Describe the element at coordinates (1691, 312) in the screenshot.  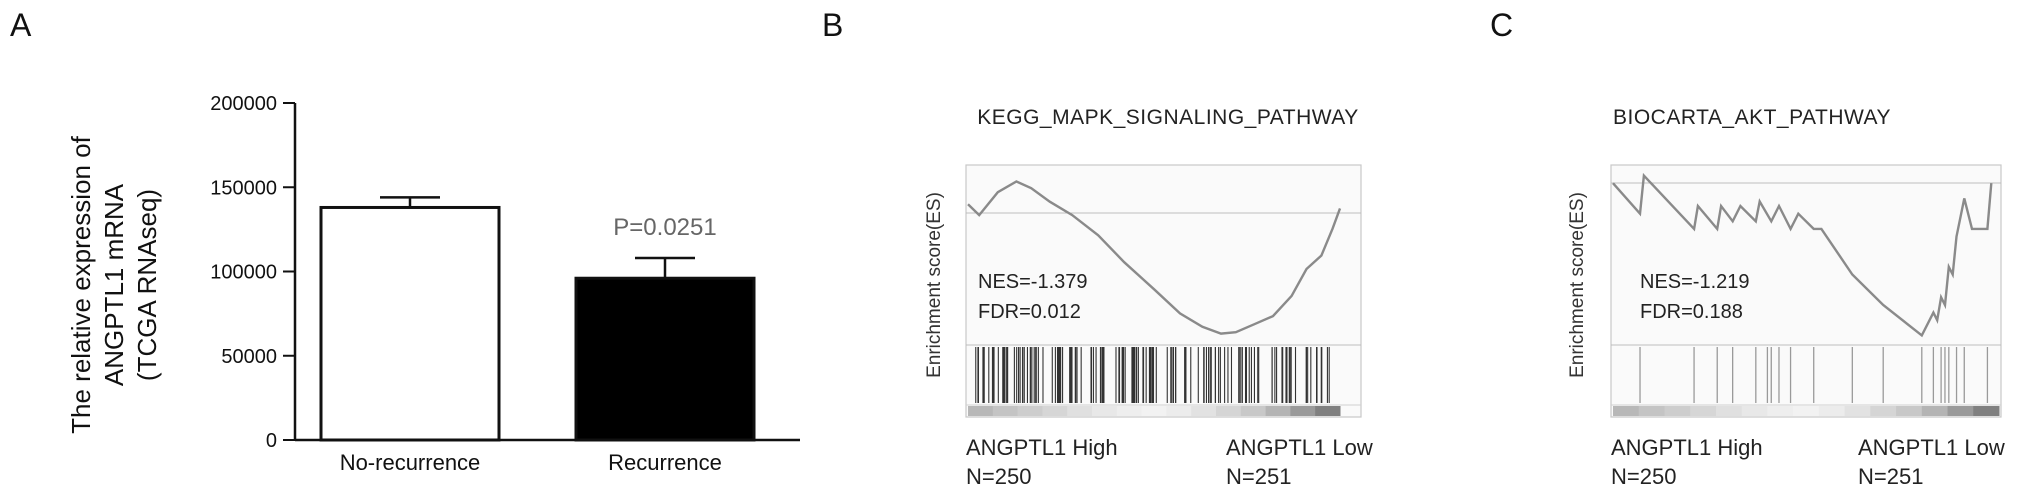
I see `fdr-label-c: FDR=0.188` at that location.